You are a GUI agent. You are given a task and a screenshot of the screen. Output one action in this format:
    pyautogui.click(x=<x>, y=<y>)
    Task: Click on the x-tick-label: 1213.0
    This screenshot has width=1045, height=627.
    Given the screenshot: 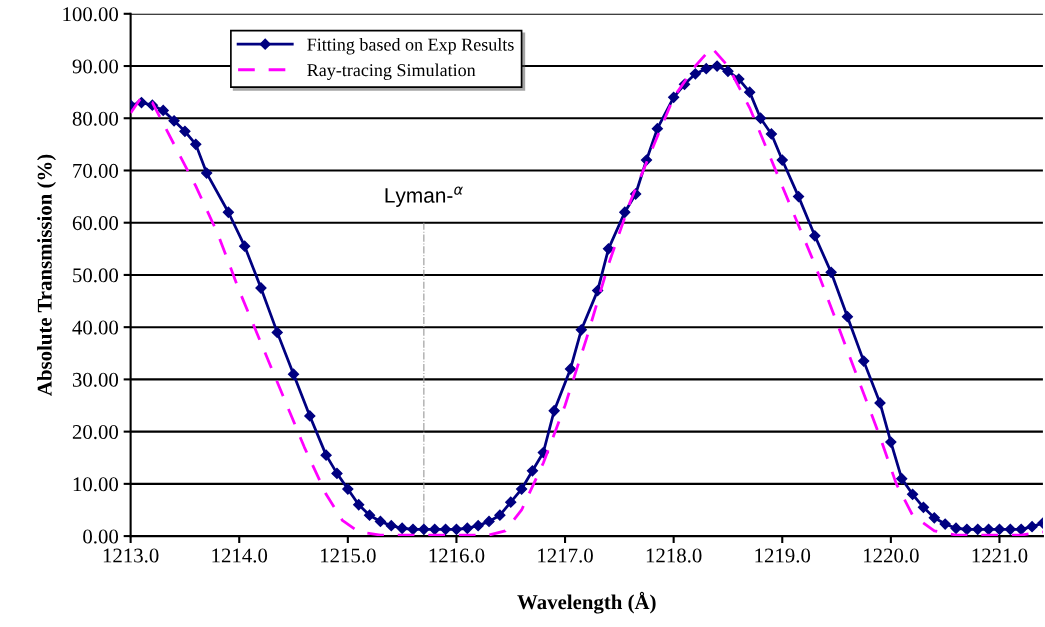 What is the action you would take?
    pyautogui.click(x=131, y=555)
    